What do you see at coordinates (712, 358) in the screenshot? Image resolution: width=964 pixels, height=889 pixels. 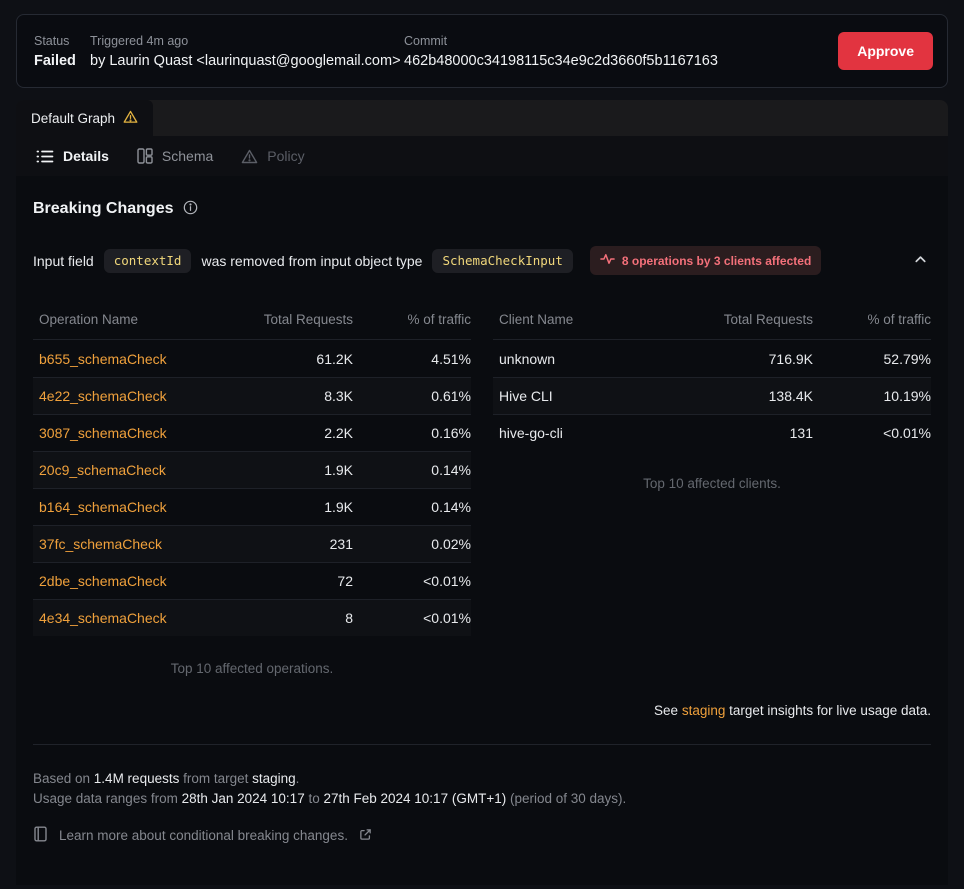 I see `table-row: unknown 716.9K 52.79%` at bounding box center [712, 358].